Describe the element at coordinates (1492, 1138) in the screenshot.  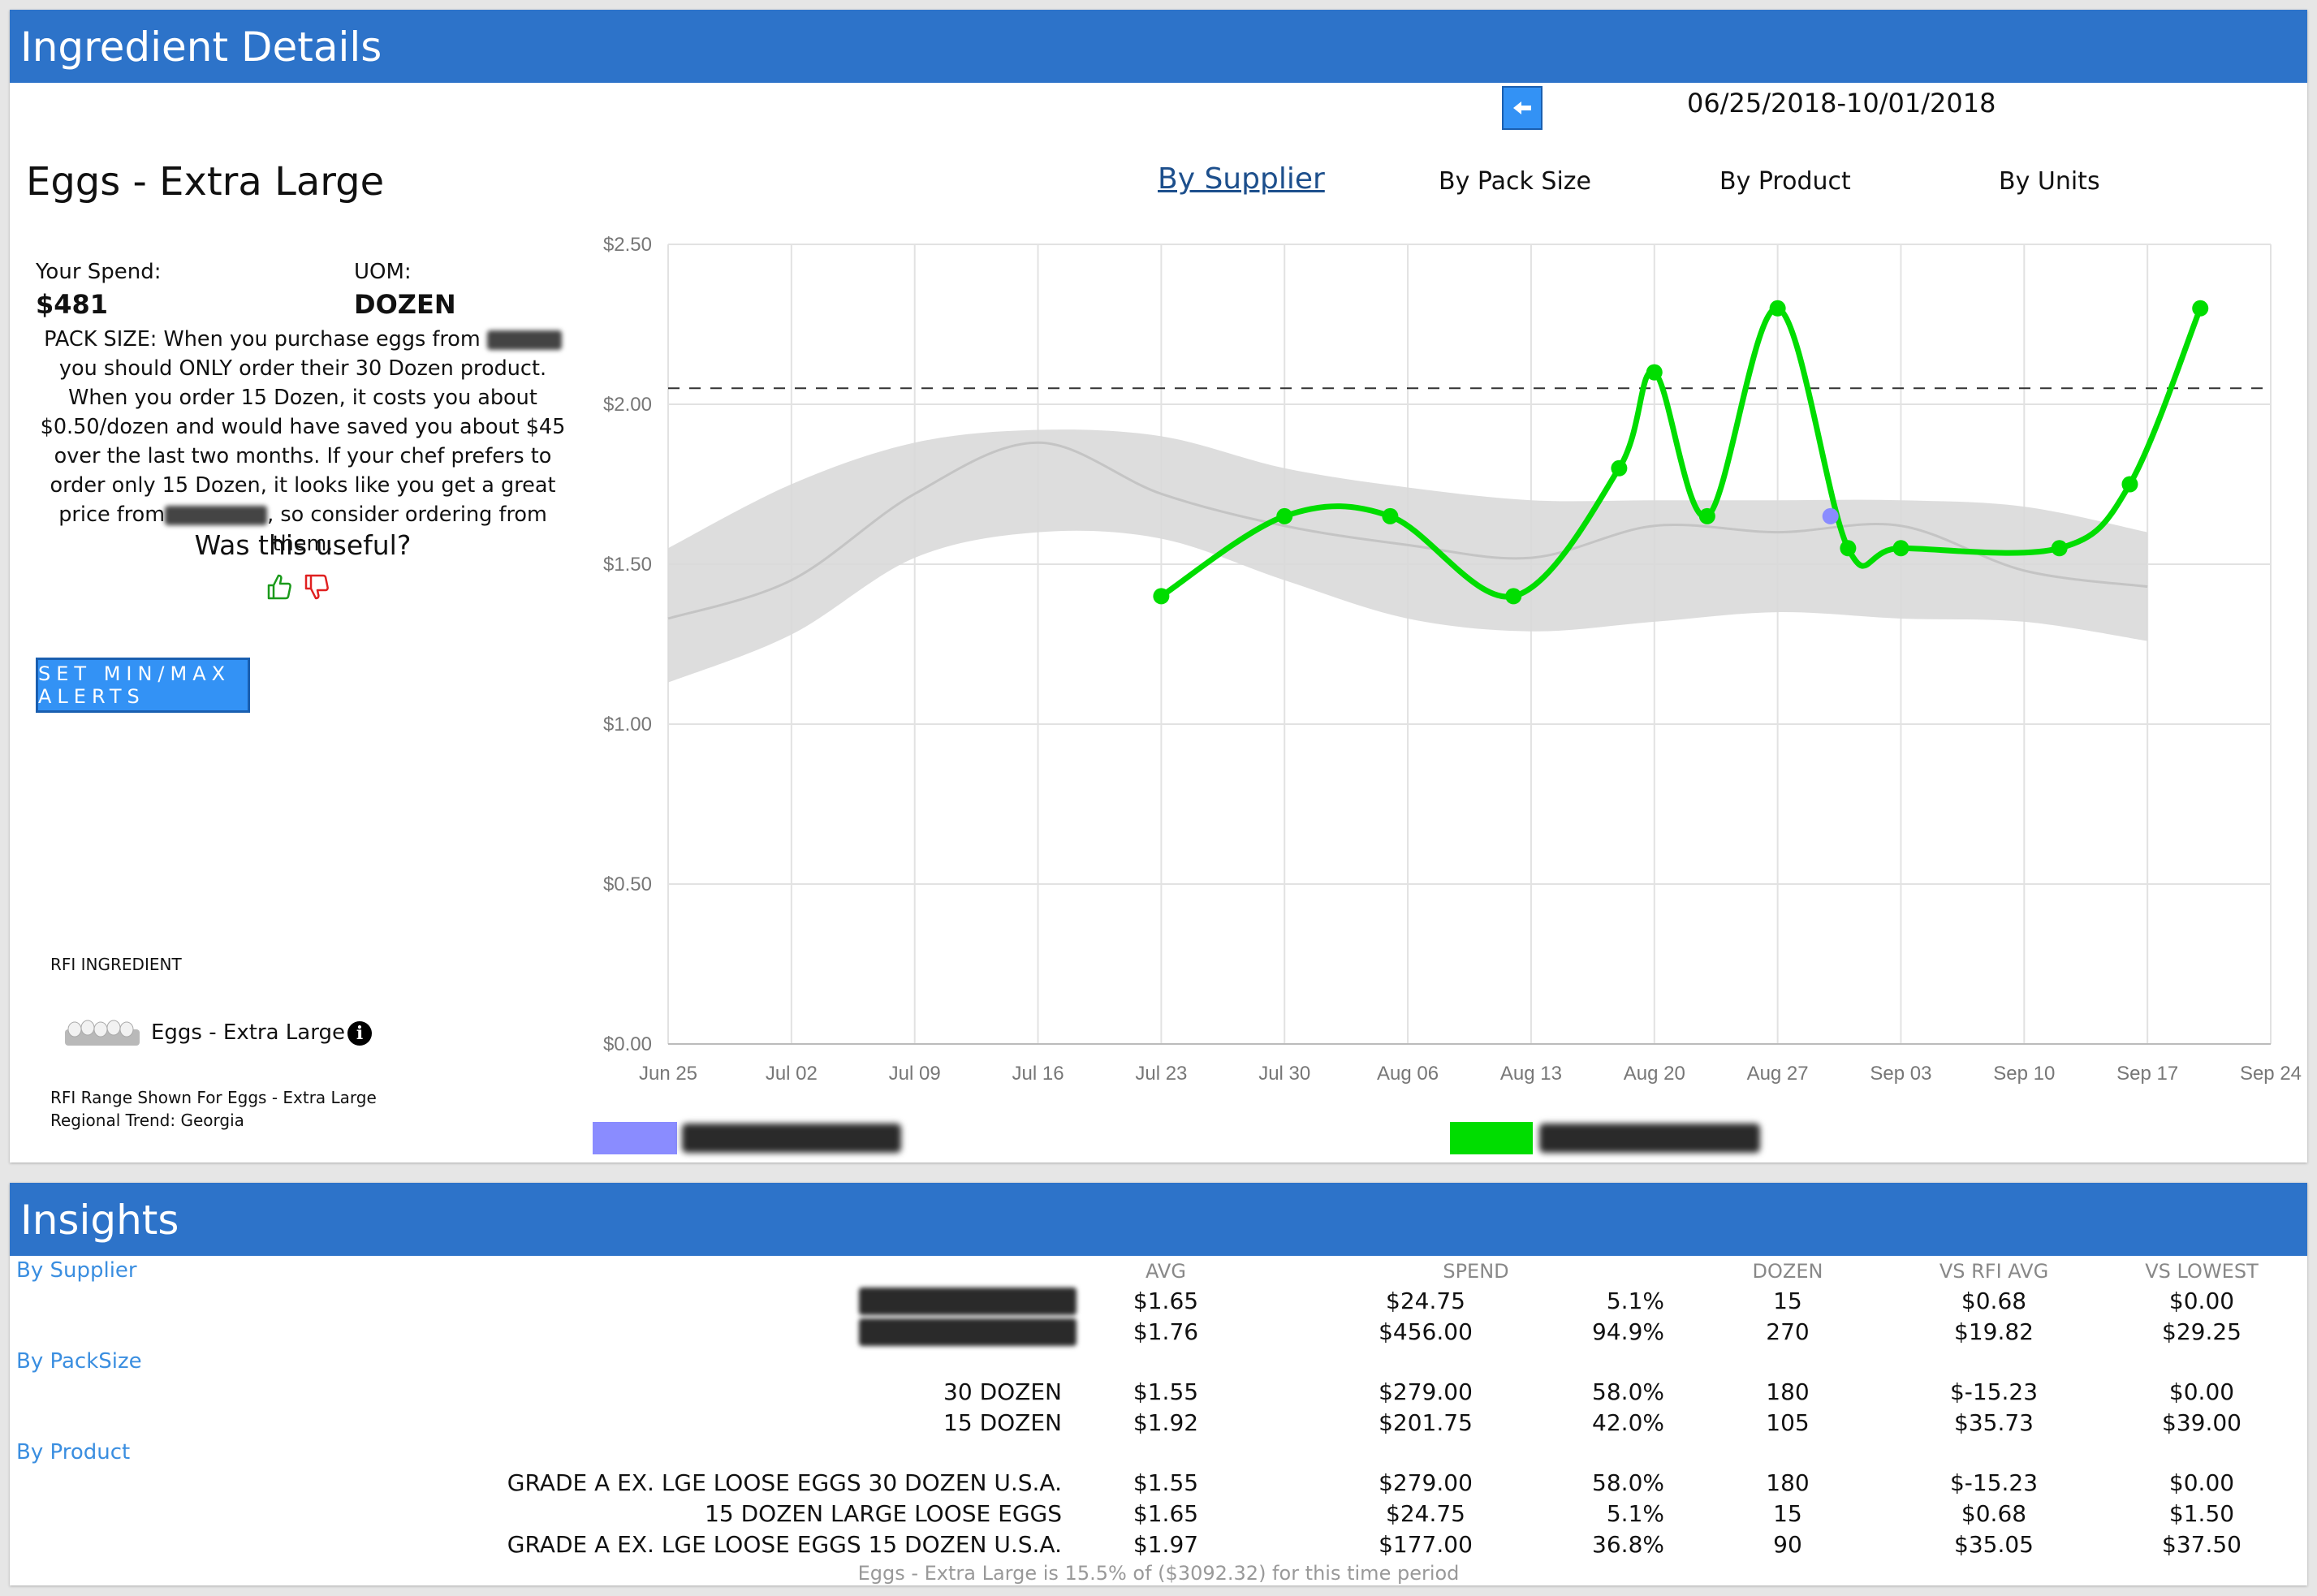
I see `legend-swatch-supplier-b` at that location.